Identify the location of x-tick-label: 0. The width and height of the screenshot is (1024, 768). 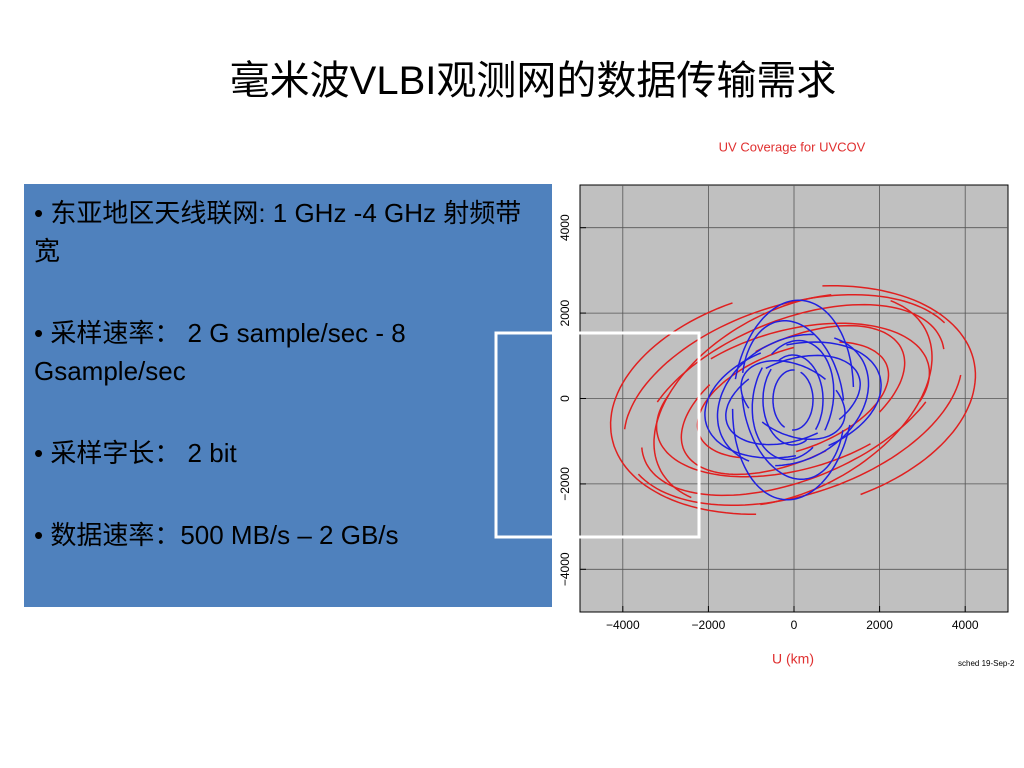
(794, 625).